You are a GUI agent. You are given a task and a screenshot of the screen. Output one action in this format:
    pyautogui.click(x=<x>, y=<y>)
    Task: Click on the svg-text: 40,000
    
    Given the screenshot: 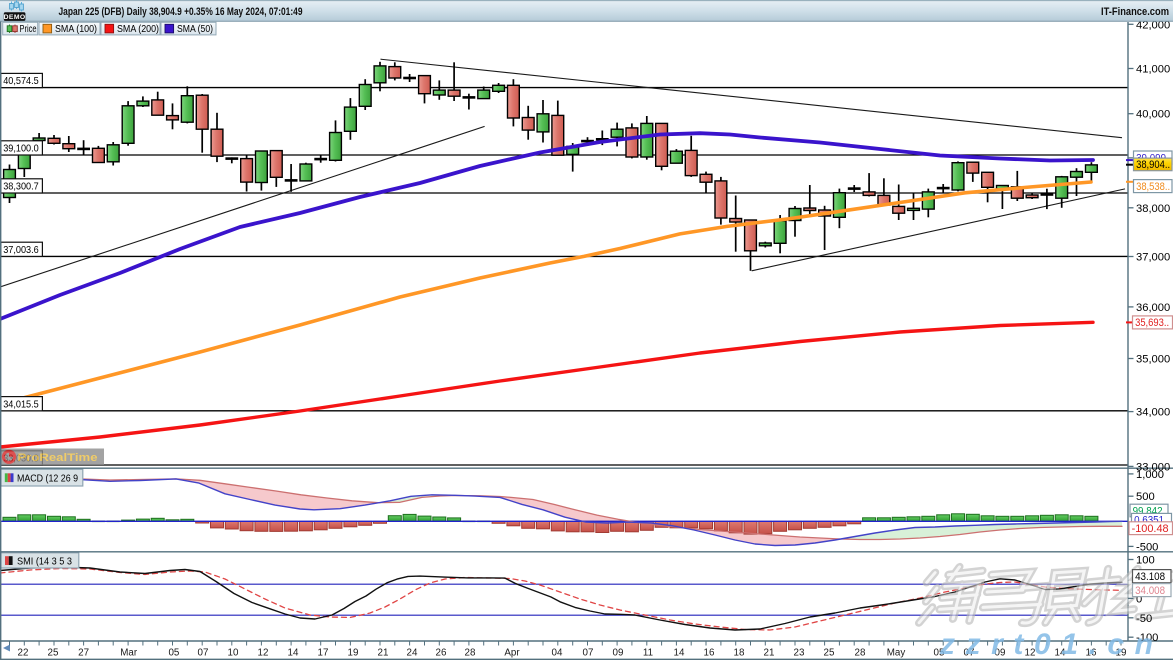 What is the action you would take?
    pyautogui.click(x=1153, y=115)
    